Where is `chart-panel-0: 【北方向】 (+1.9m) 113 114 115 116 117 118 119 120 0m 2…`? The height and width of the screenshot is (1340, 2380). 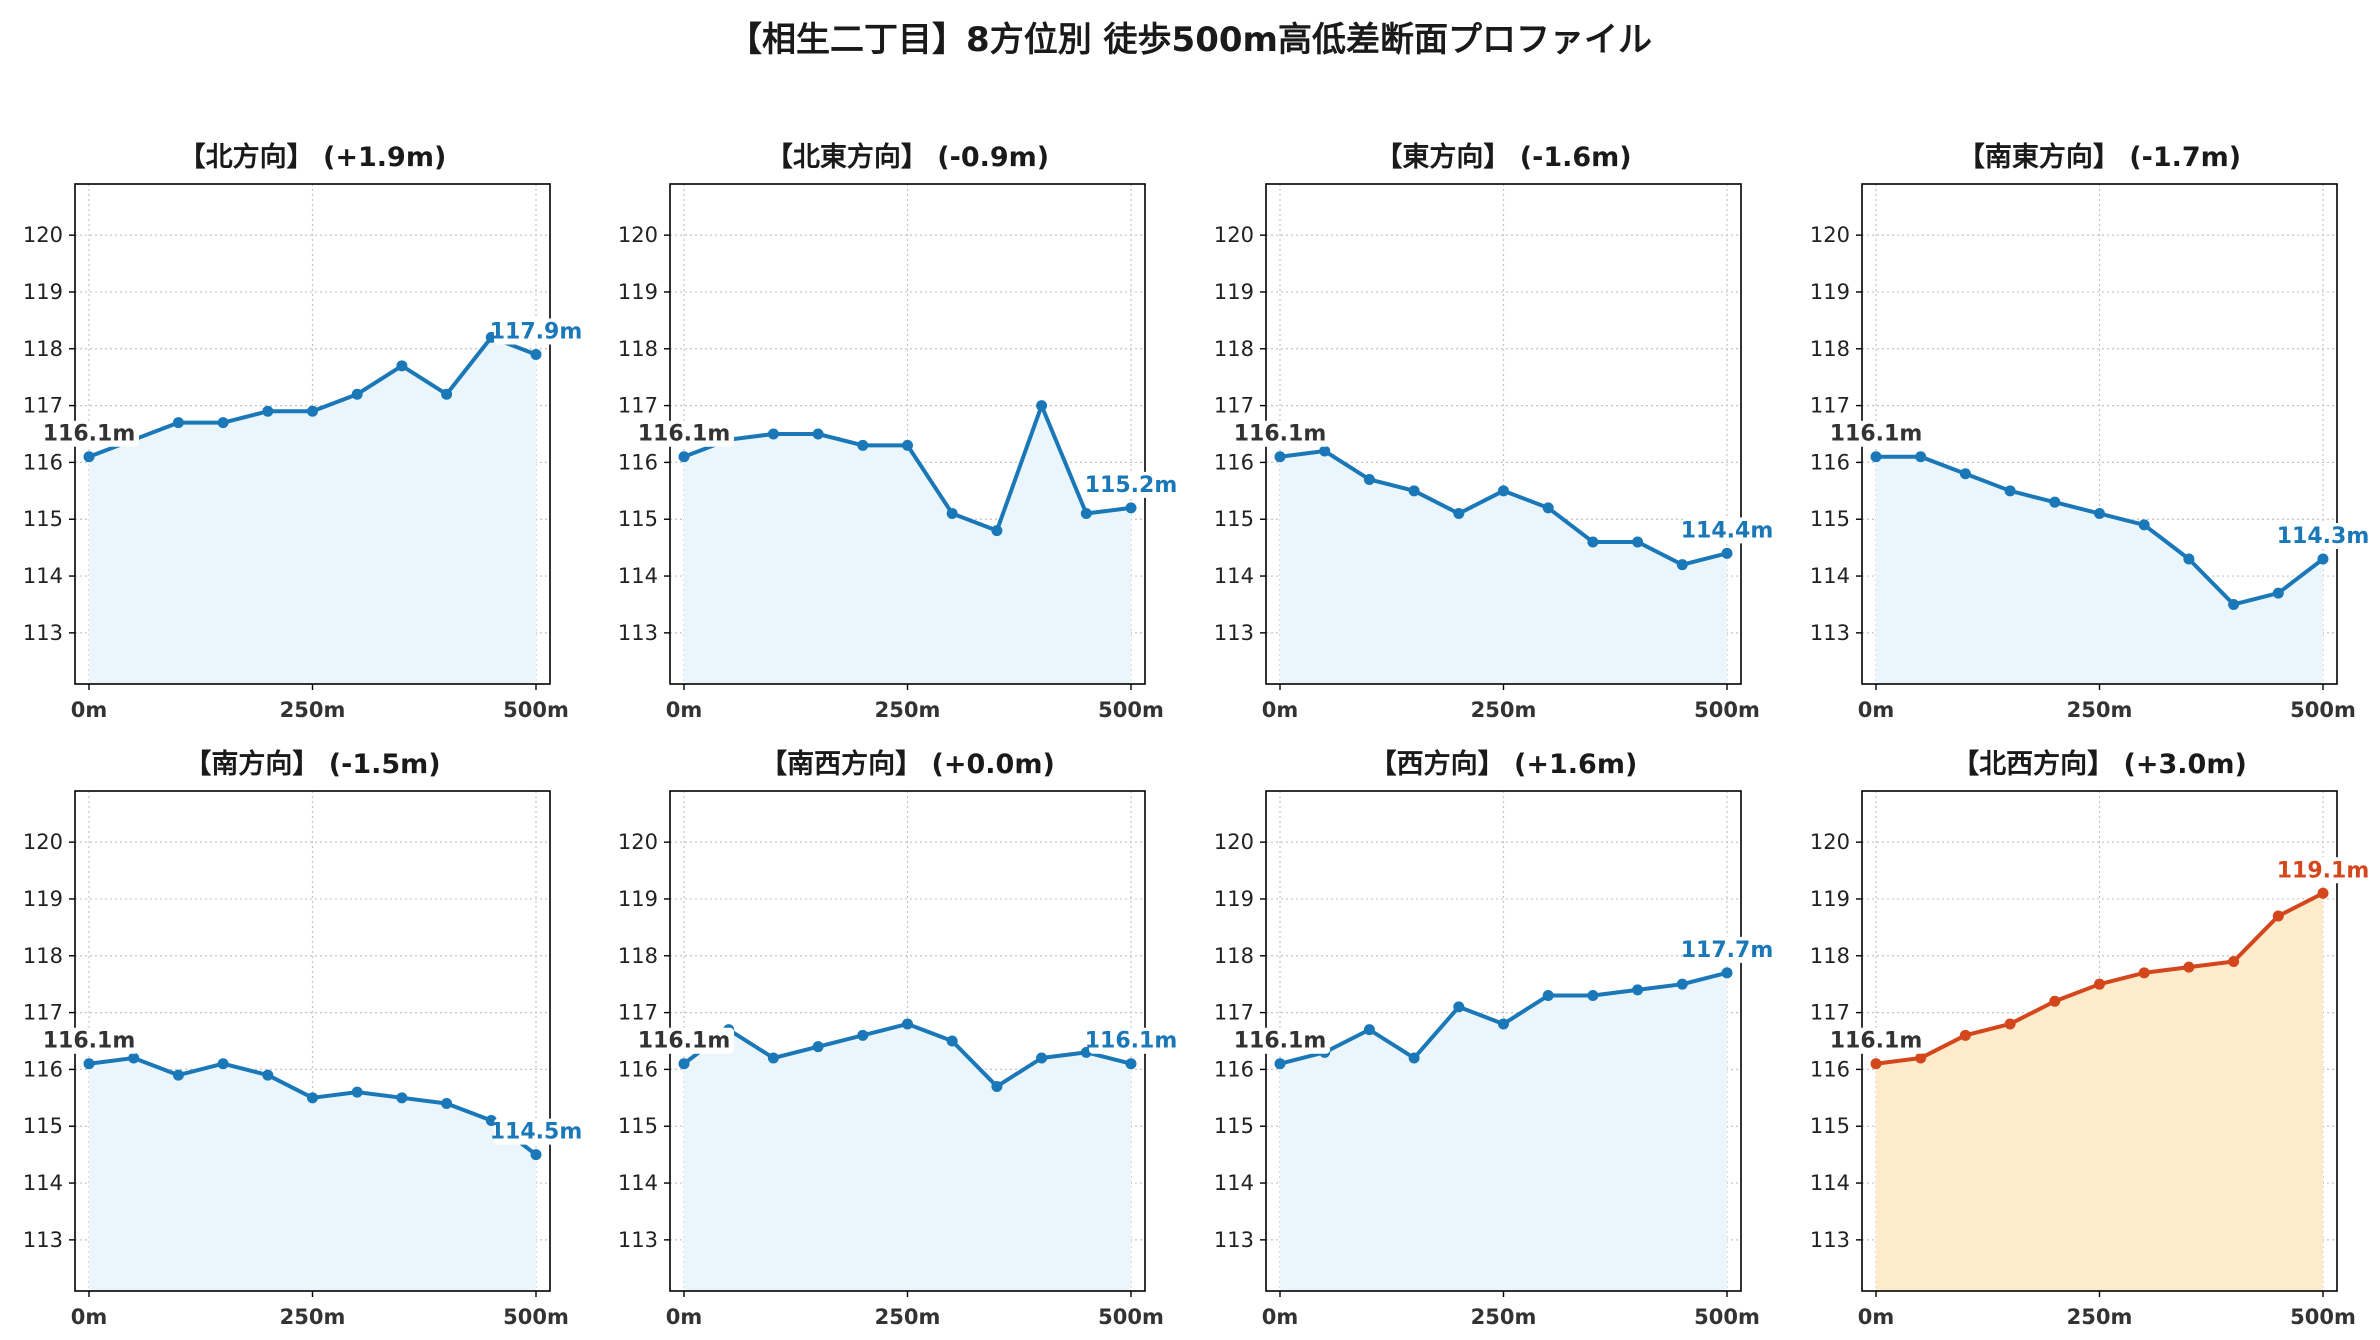 chart-panel-0: 【北方向】 (+1.9m) 113 114 115 116 117 118 119 120 0m 2… is located at coordinates (302, 431).